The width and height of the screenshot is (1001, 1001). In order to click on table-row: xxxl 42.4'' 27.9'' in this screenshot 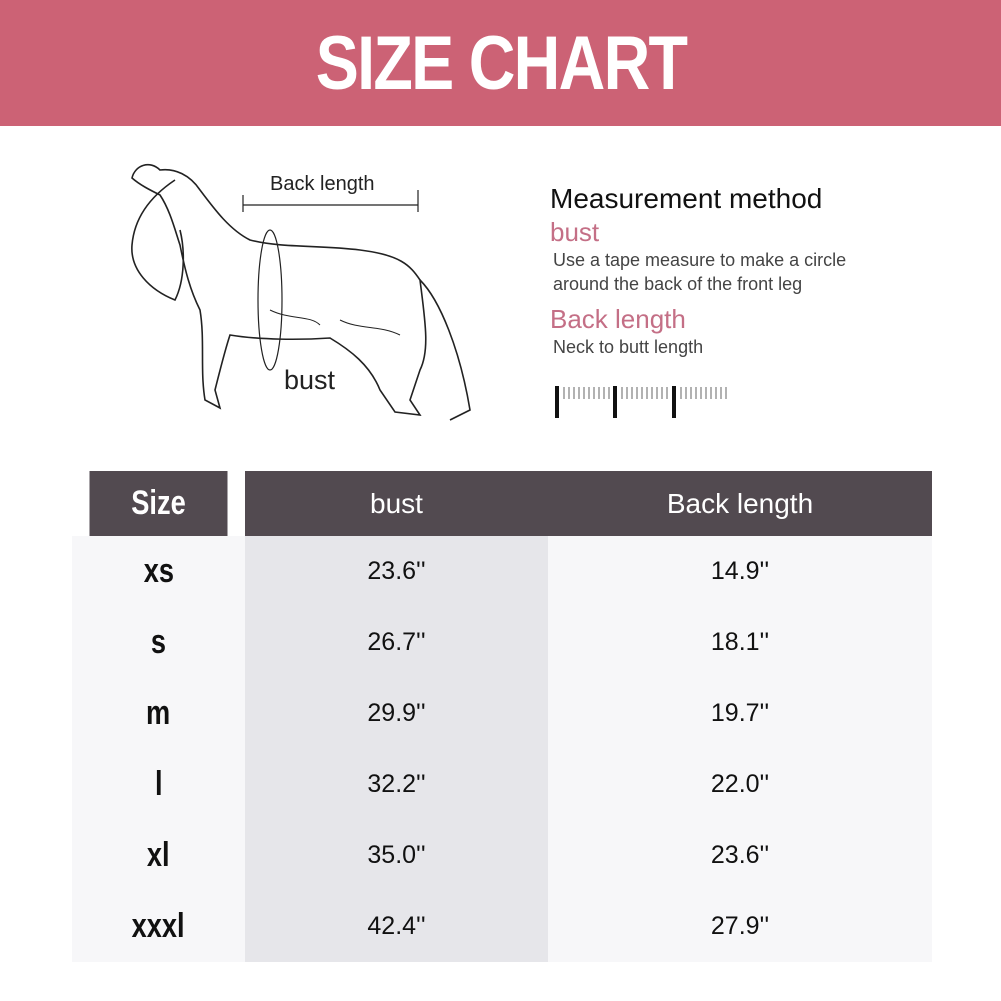, I will do `click(502, 926)`.